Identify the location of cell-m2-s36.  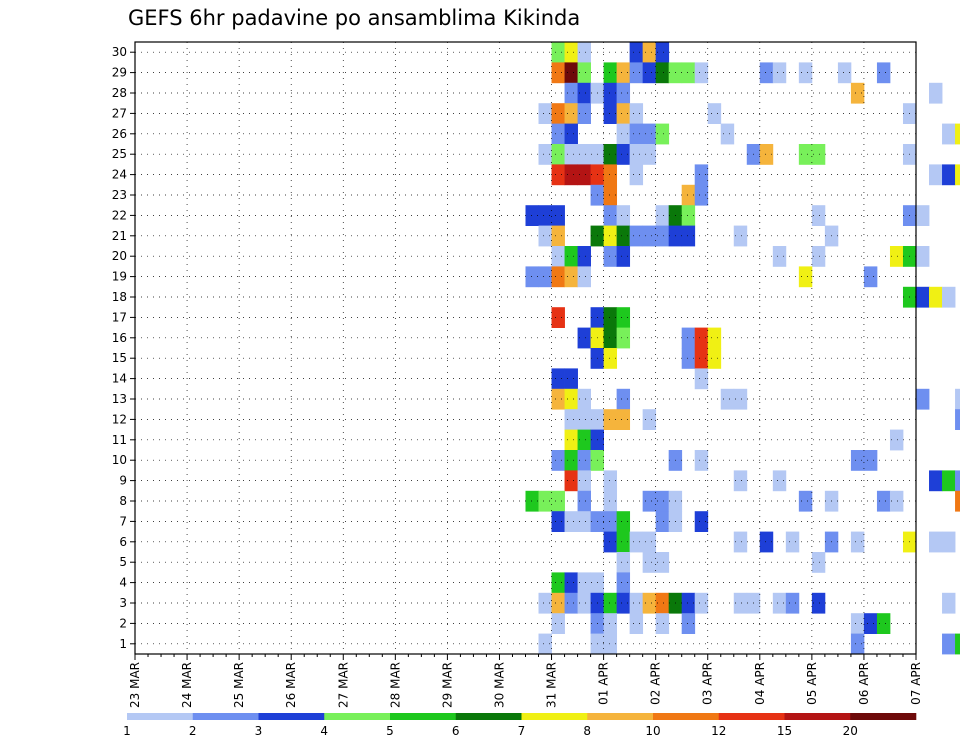
(610, 623).